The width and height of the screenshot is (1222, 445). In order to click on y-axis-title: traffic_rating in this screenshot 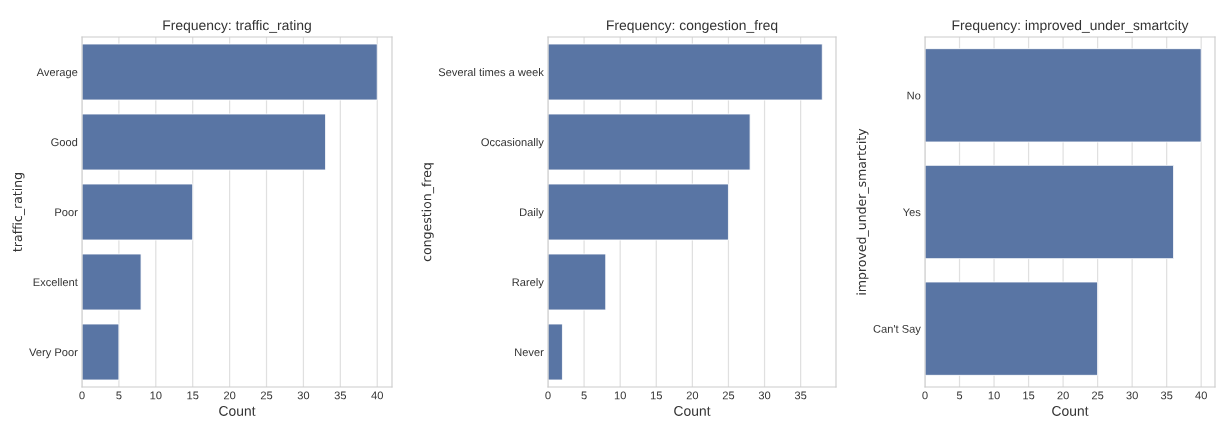, I will do `click(18, 212)`.